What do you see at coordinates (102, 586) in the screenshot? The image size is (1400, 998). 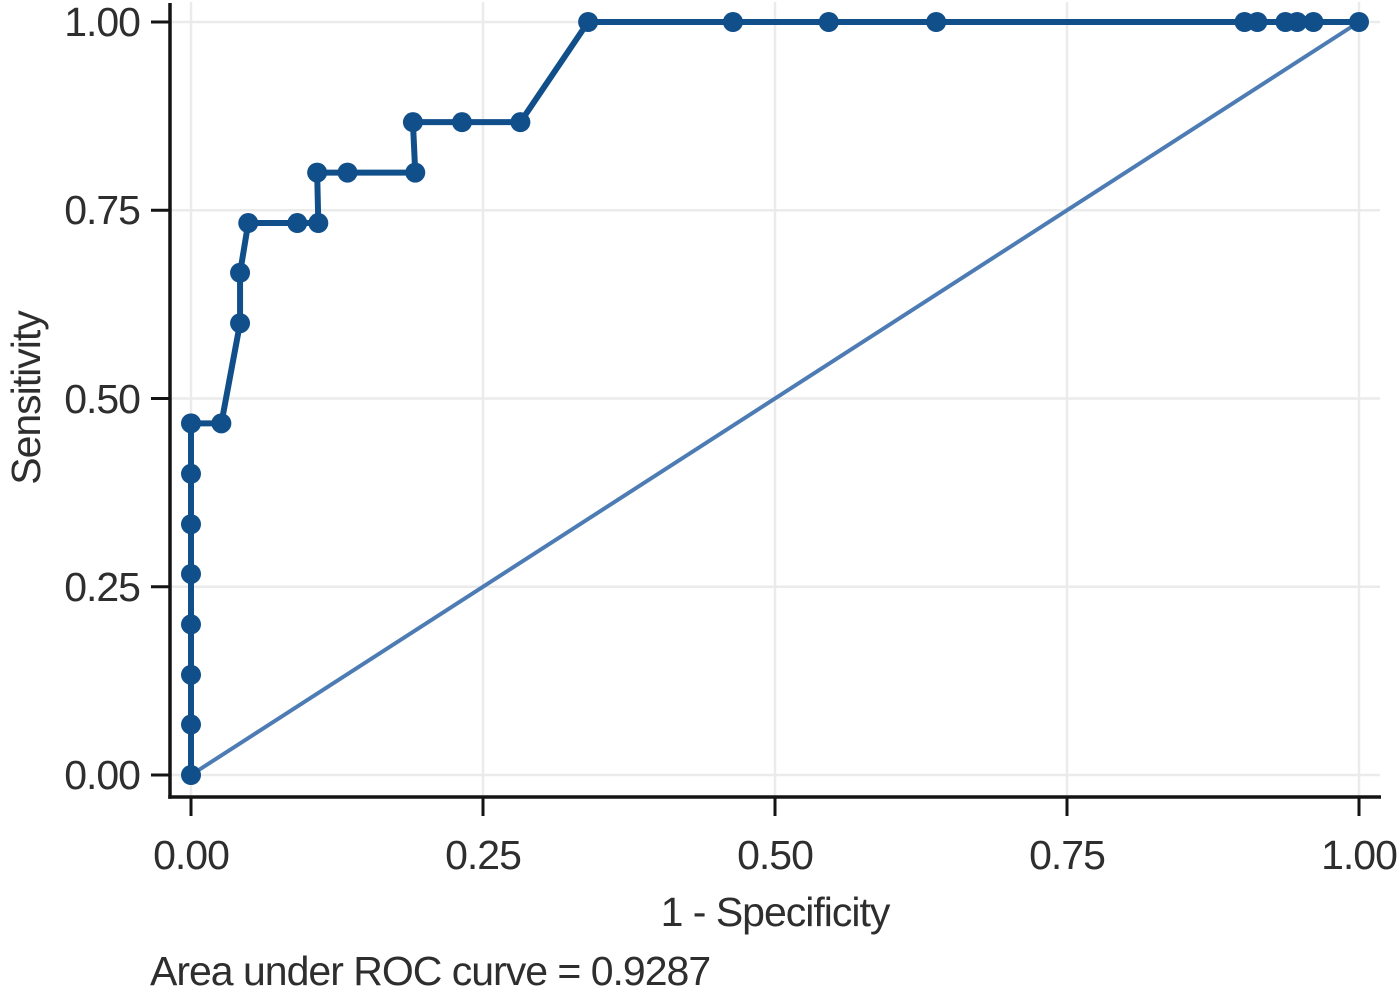 I see `y-tick-label: 0.25` at bounding box center [102, 586].